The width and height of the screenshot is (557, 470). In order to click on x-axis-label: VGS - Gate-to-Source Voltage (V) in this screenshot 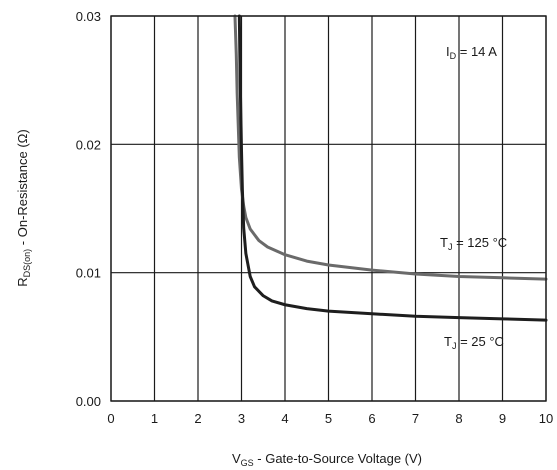, I will do `click(327, 459)`.